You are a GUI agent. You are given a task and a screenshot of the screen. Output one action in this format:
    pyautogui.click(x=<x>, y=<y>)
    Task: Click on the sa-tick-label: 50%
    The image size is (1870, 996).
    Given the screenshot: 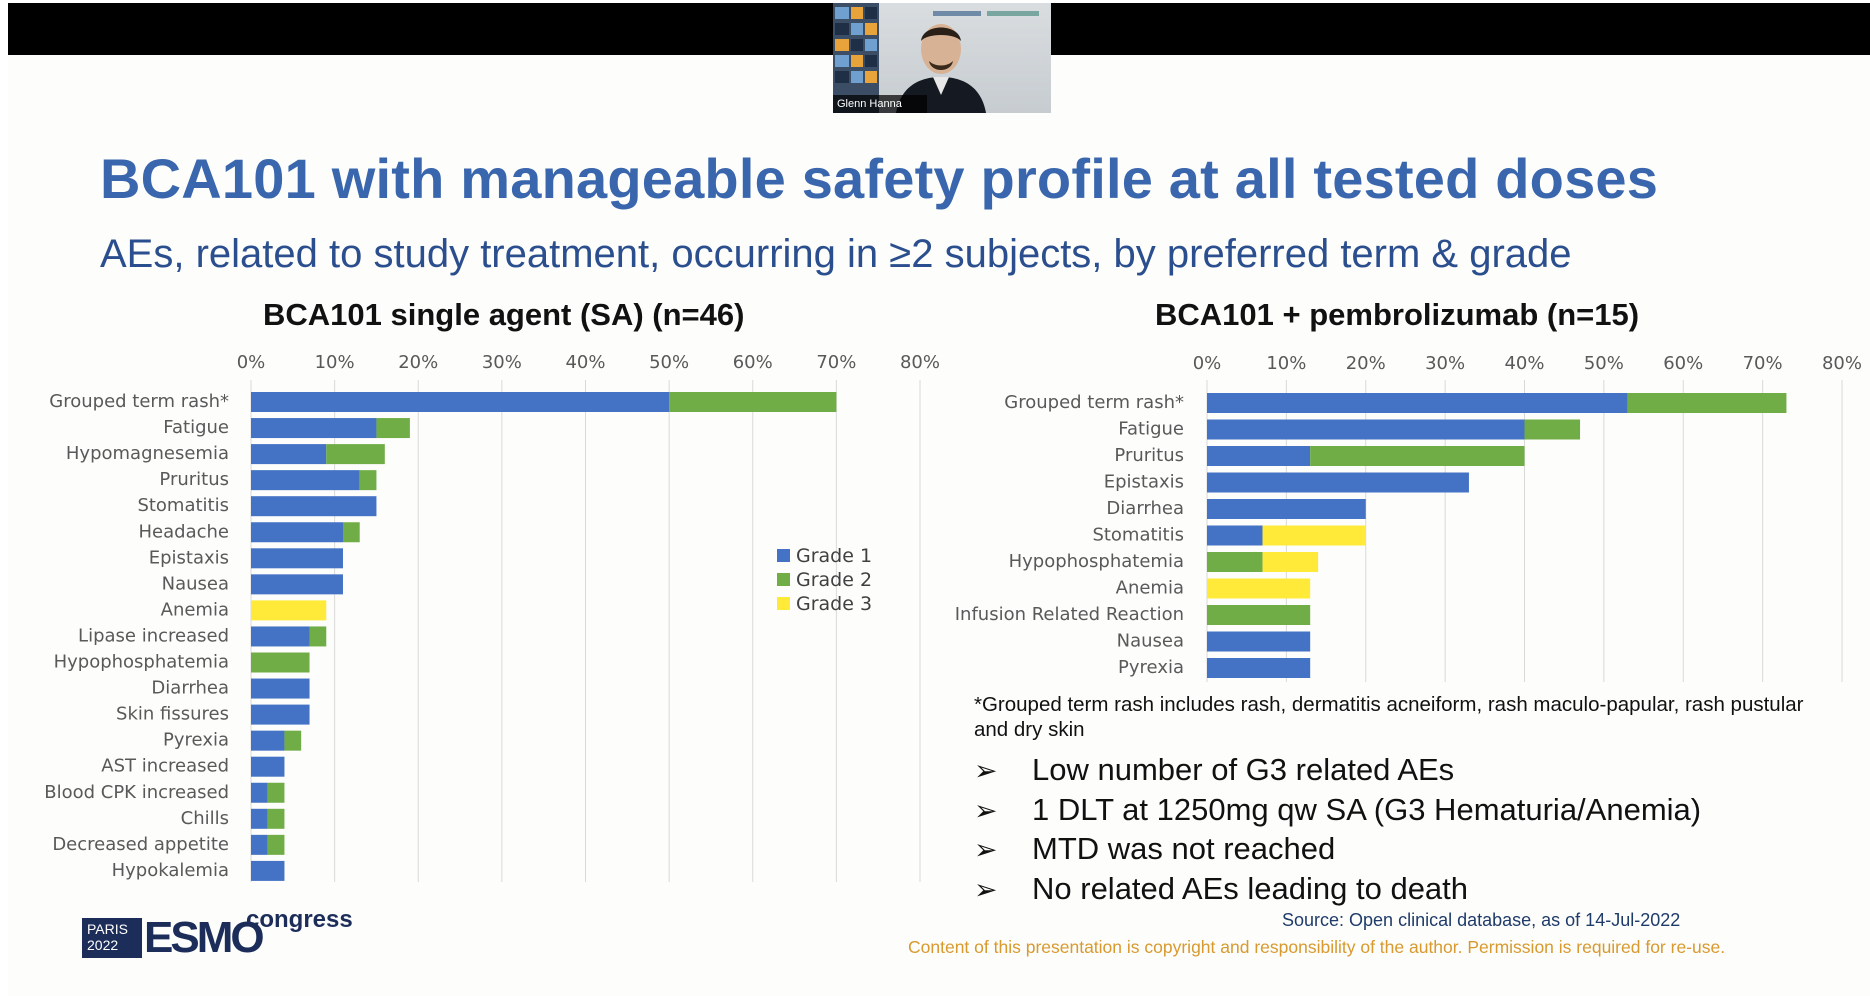 What is the action you would take?
    pyautogui.click(x=669, y=362)
    